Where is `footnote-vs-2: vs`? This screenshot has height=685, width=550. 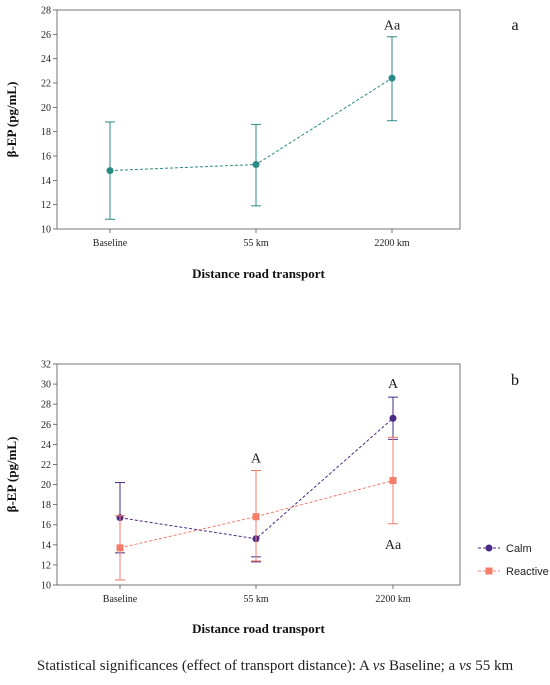 footnote-vs-2: vs is located at coordinates (465, 666).